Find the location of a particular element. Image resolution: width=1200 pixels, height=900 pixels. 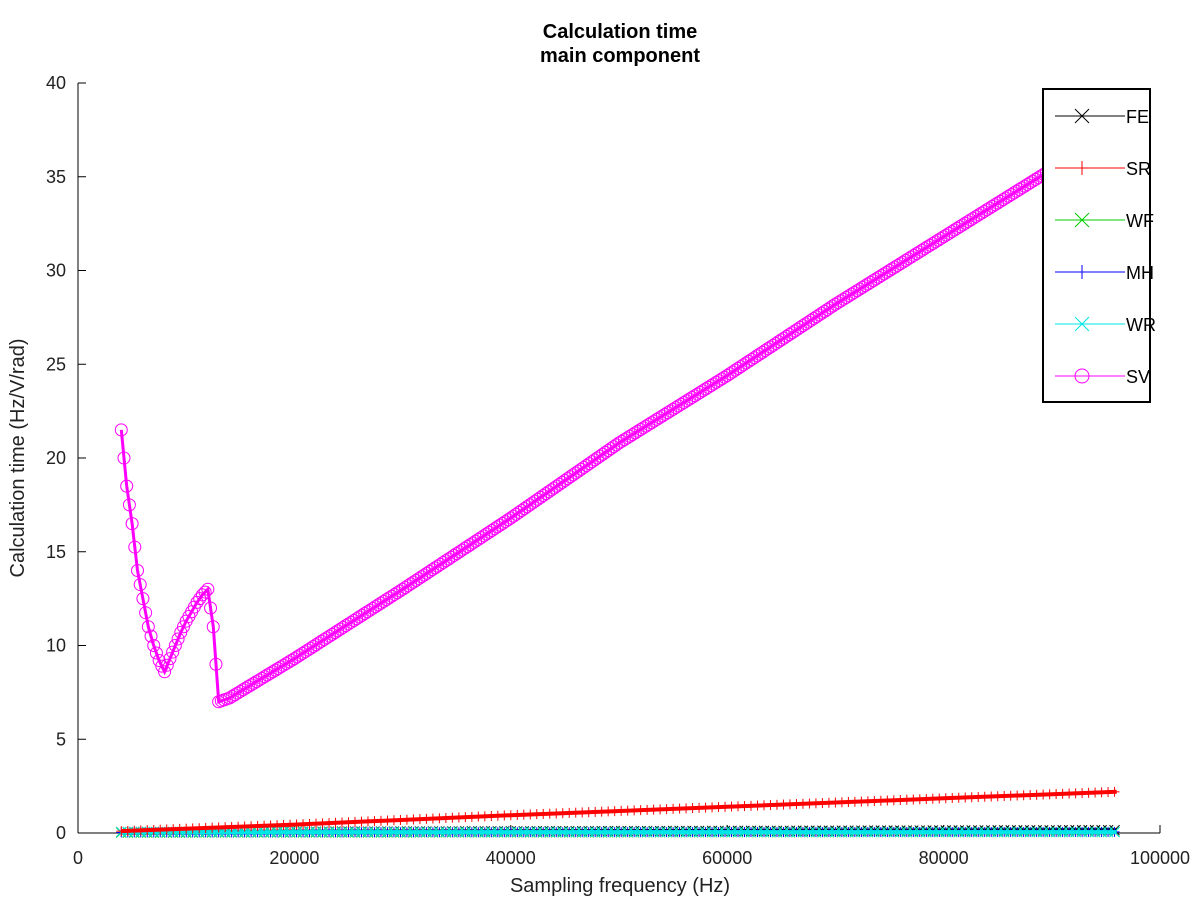

y-axis-ticks: 0 5 10 15 20 25 30 35 40 is located at coordinates (66, 458).